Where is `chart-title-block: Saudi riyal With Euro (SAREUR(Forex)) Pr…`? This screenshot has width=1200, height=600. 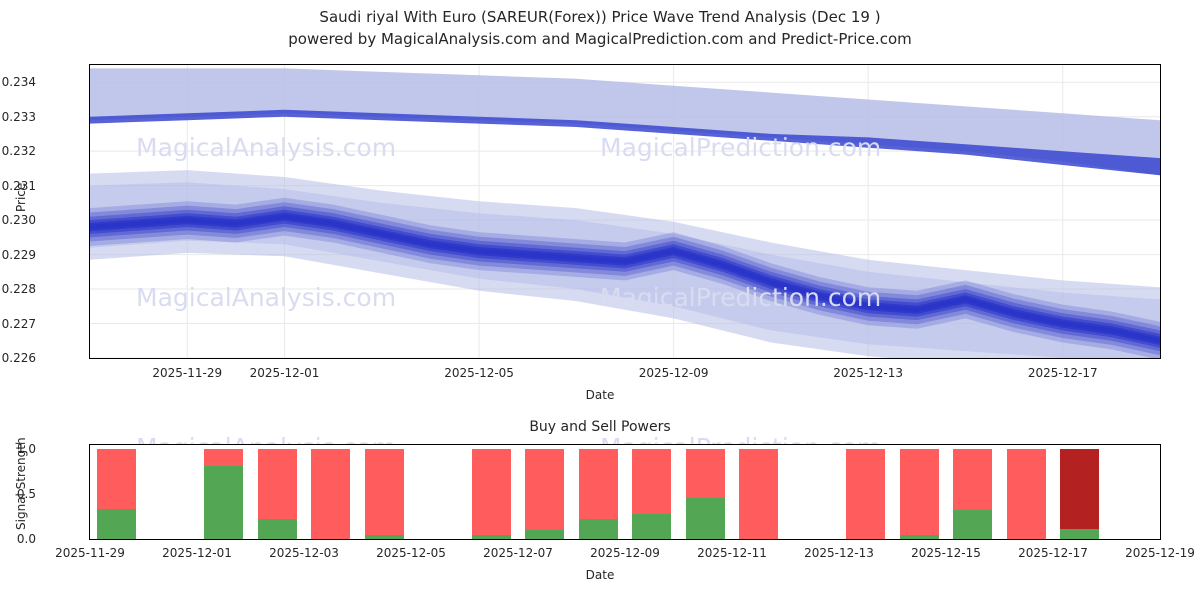
chart-title-block: Saudi riyal With Euro (SAREUR(Forex)) Pr… is located at coordinates (600, 28).